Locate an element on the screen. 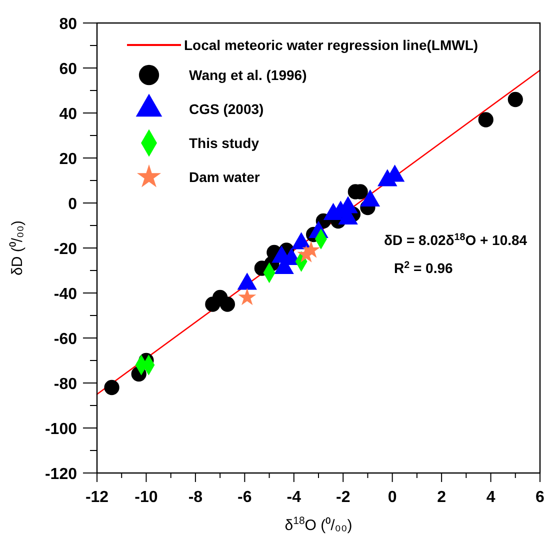 The image size is (550, 536). x-tick-label: -4 is located at coordinates (294, 497).